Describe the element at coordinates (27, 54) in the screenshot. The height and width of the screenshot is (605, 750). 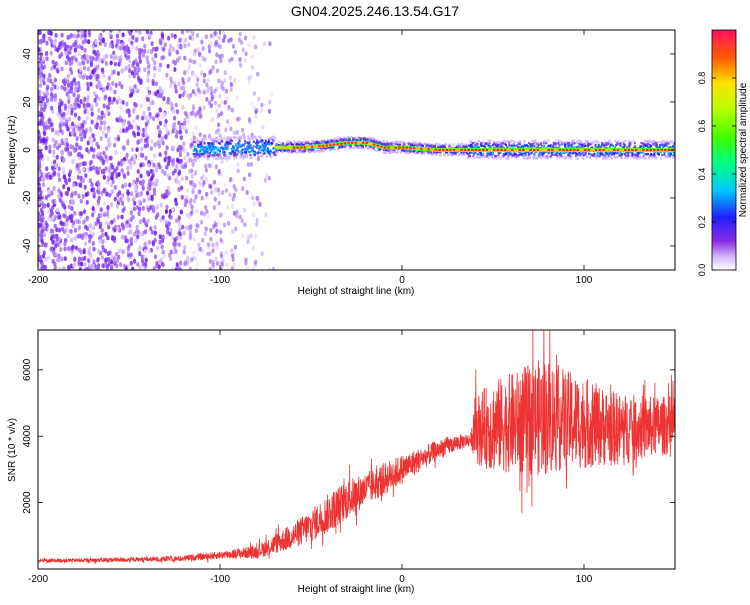
I see `y-tick-label: 40` at that location.